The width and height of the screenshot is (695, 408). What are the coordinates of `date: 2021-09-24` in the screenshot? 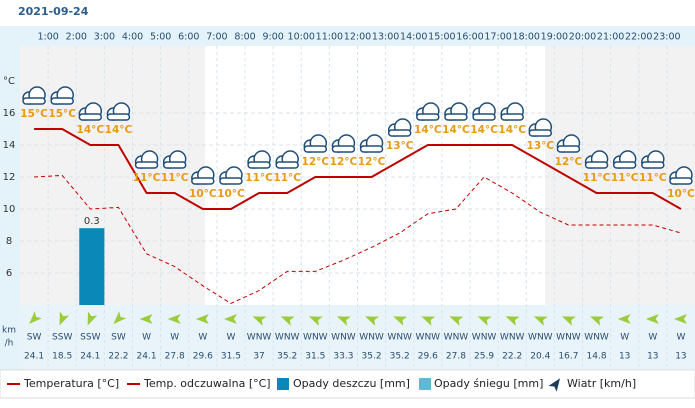 It's located at (53, 11).